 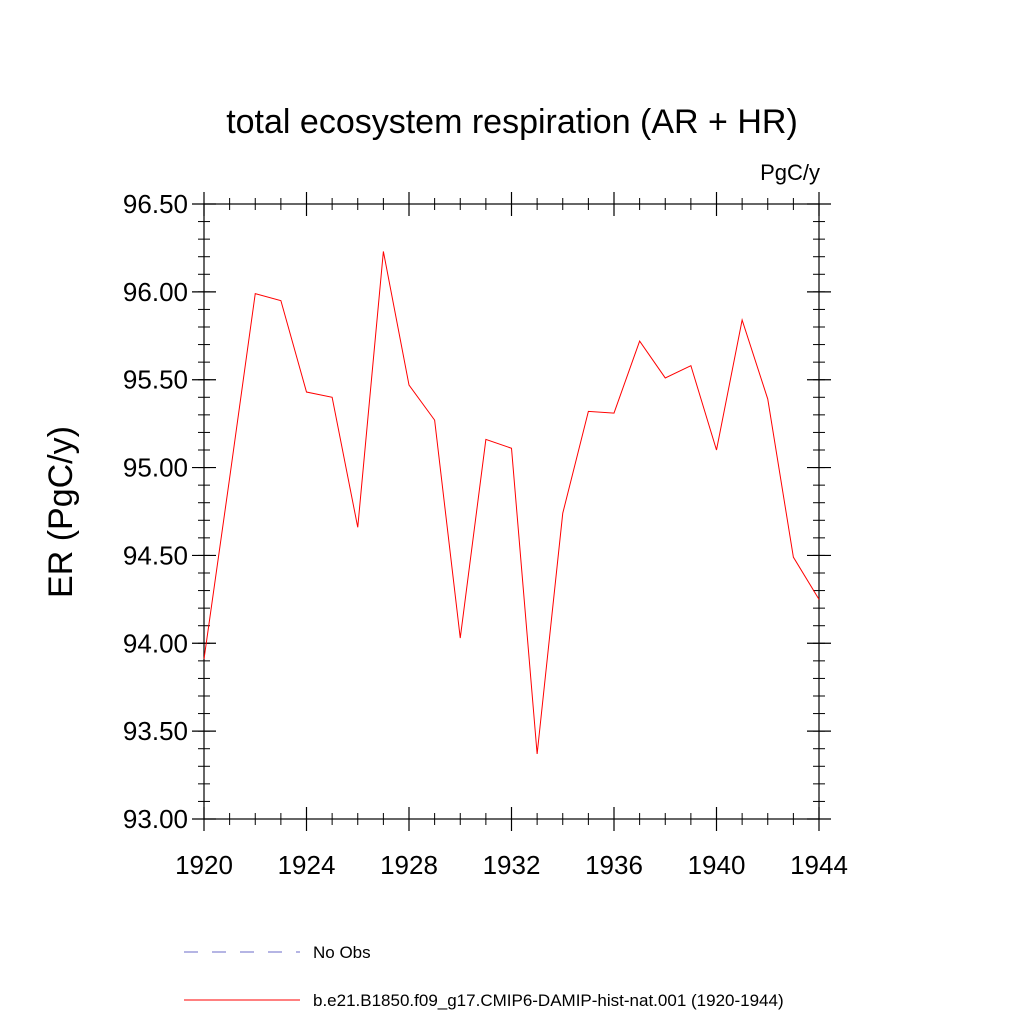 What do you see at coordinates (614, 865) in the screenshot?
I see `x-tick-label: 1936` at bounding box center [614, 865].